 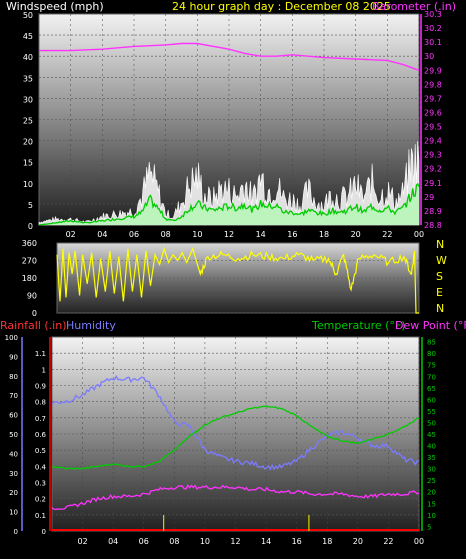 What do you see at coordinates (414, 6) in the screenshot?
I see `barometer-axis-title: Barometer (.in)` at bounding box center [414, 6].